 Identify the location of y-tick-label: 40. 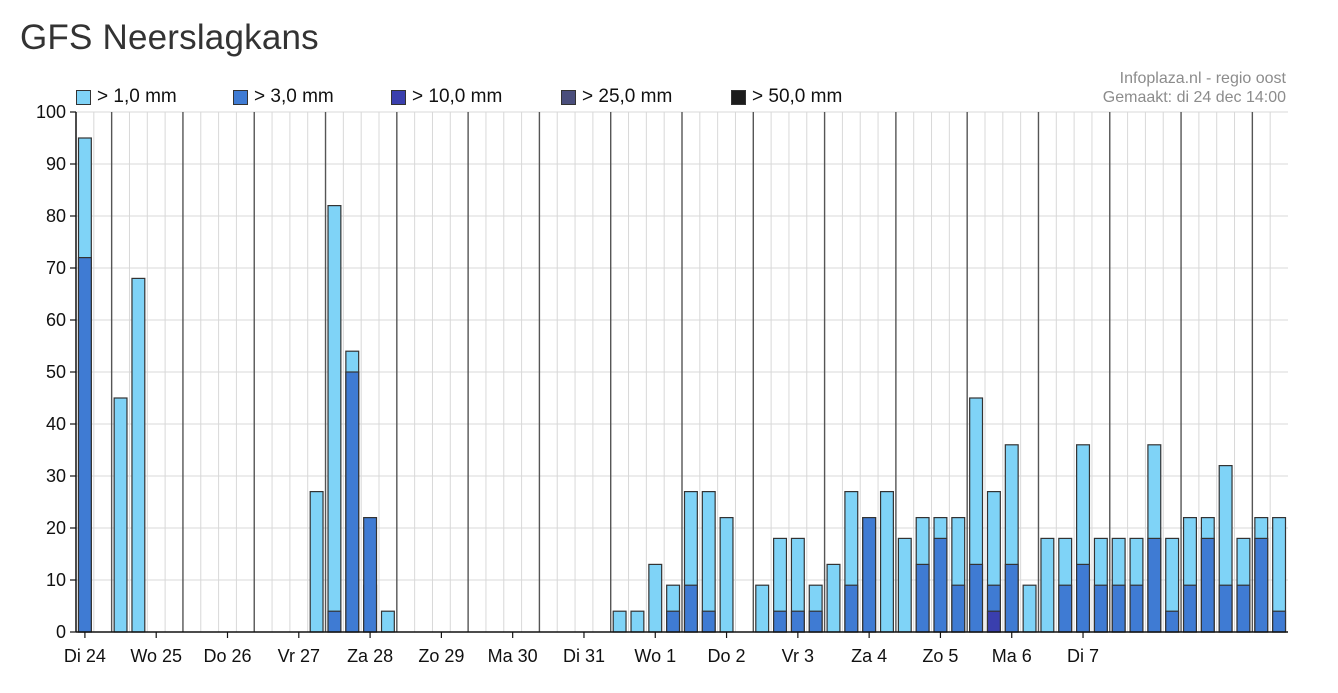
(56, 424).